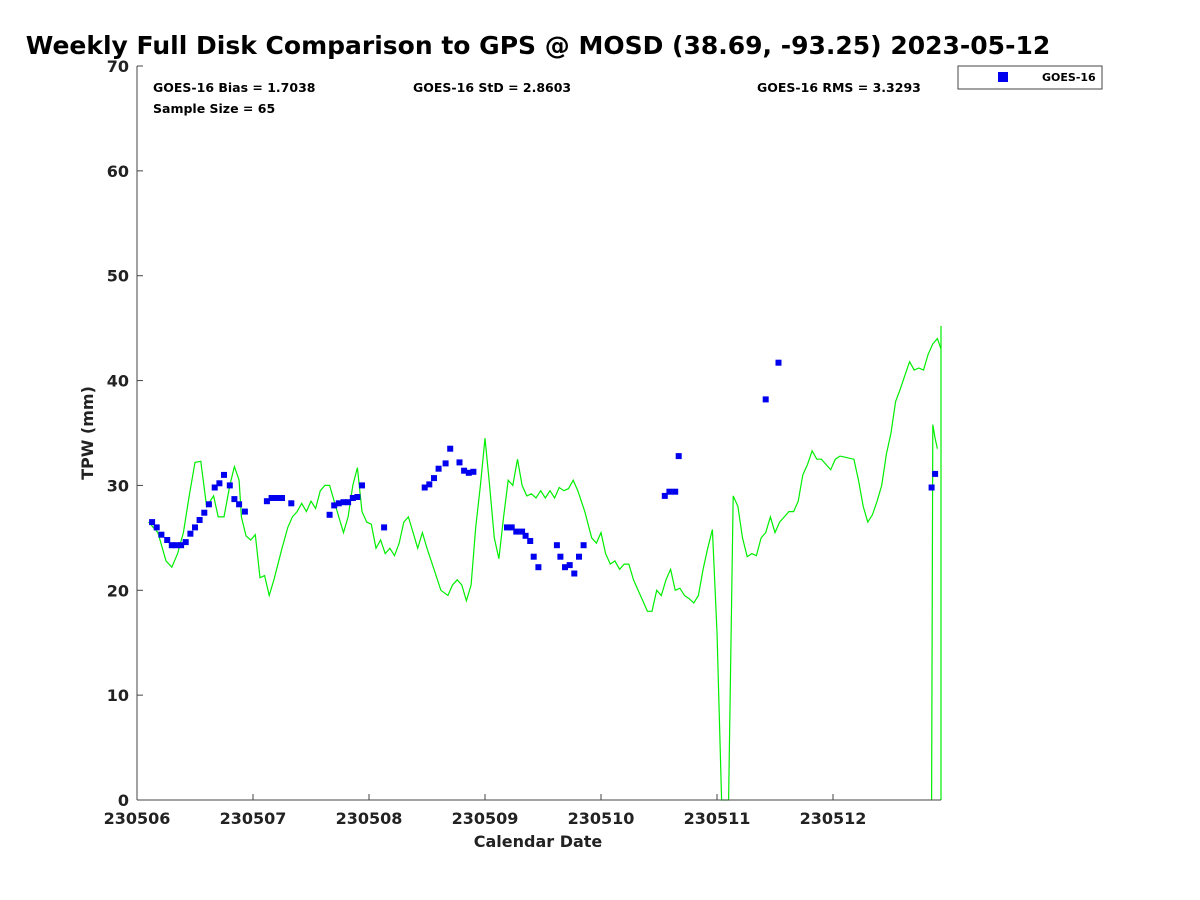 The image size is (1200, 900). Describe the element at coordinates (492, 87) in the screenshot. I see `stat-std: GOES-16 StD = 2.8603` at that location.